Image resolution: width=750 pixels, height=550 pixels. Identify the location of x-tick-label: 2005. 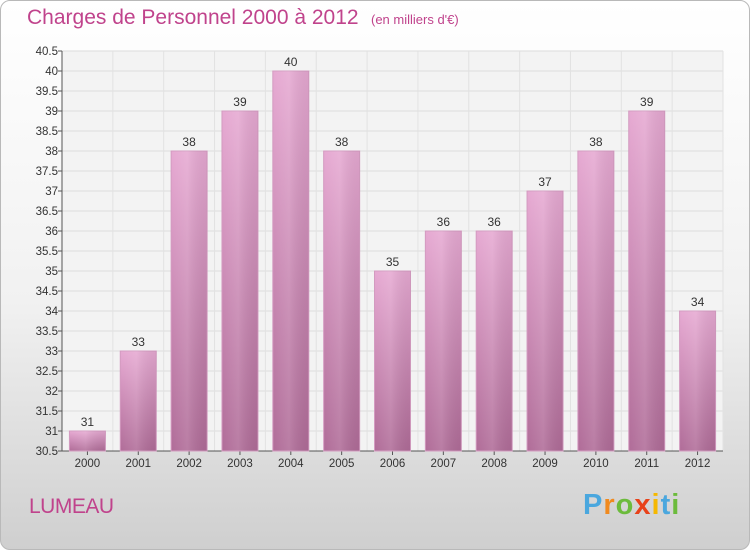
(342, 464).